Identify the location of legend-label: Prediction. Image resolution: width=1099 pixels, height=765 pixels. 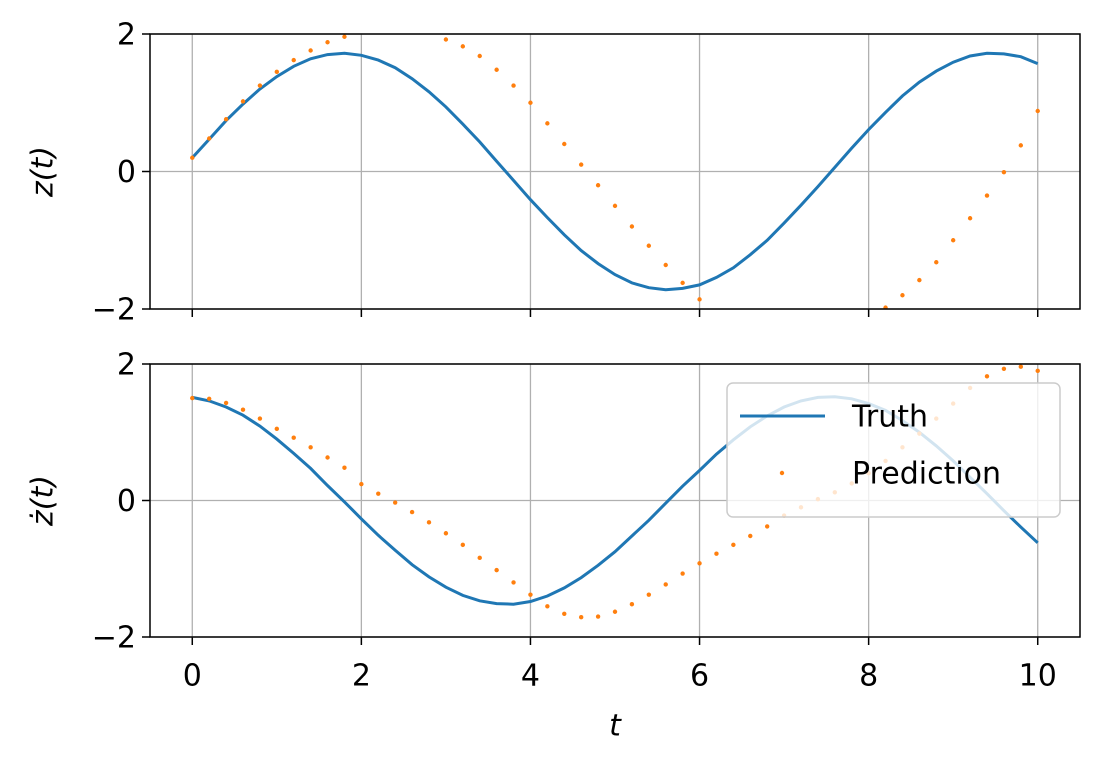
(926, 474).